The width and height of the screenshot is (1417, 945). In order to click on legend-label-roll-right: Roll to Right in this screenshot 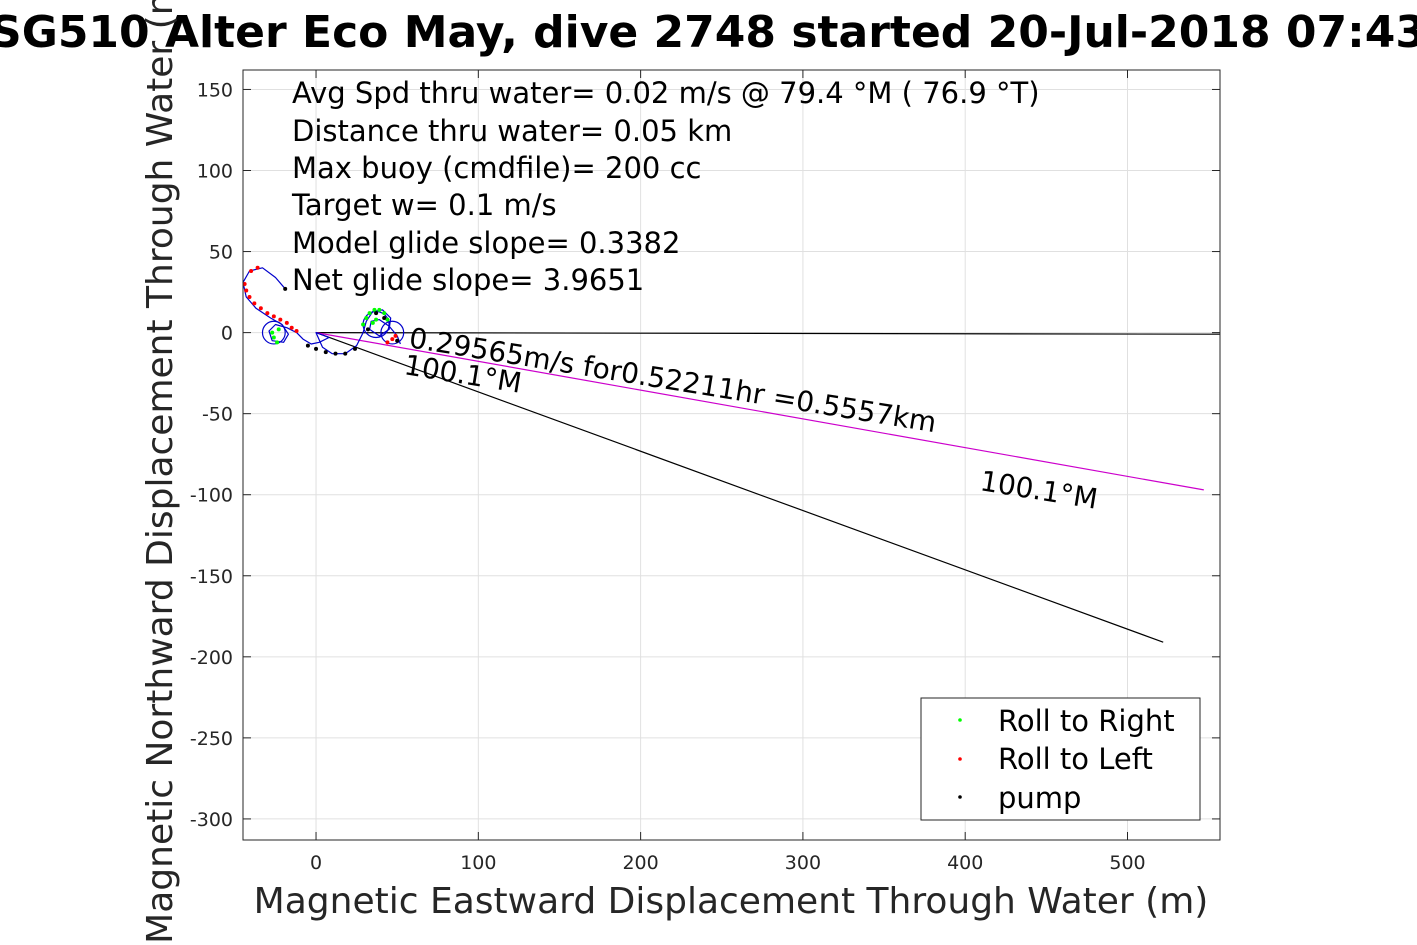, I will do `click(1086, 721)`.